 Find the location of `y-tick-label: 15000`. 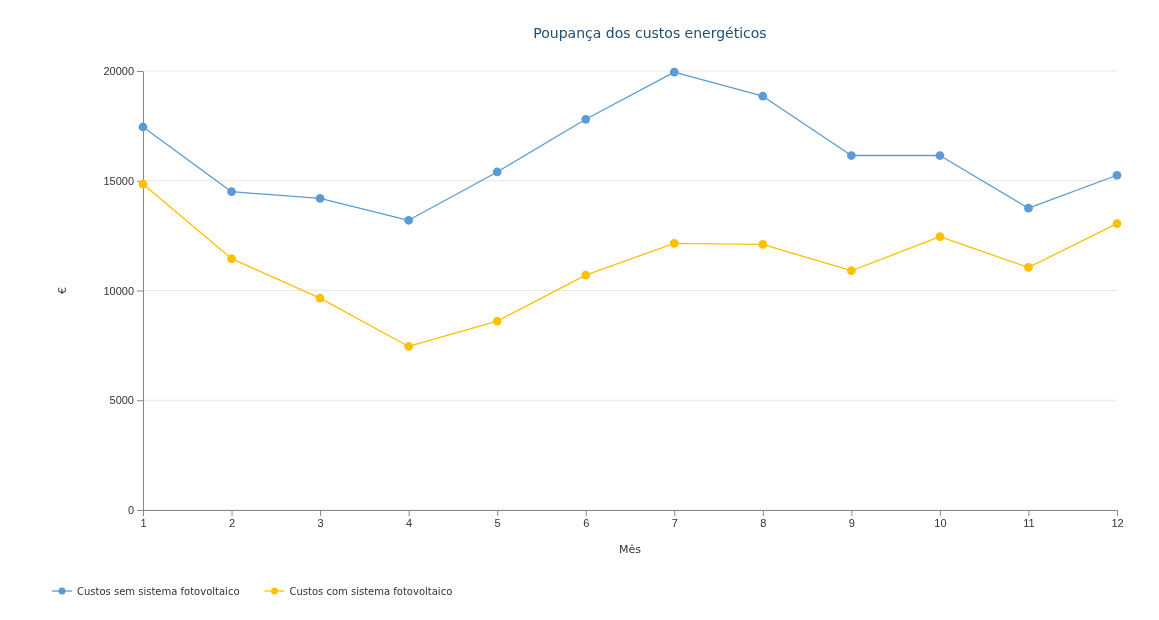

y-tick-label: 15000 is located at coordinates (118, 180).